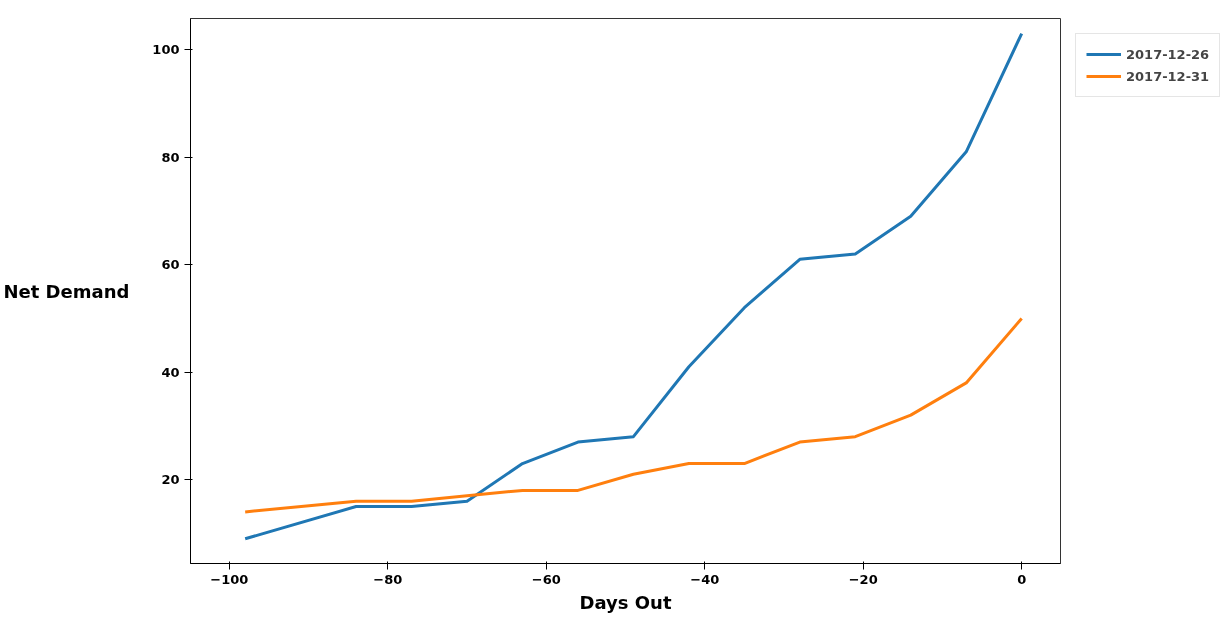 The image size is (1225, 629). I want to click on x-tick-label: −80, so click(388, 579).